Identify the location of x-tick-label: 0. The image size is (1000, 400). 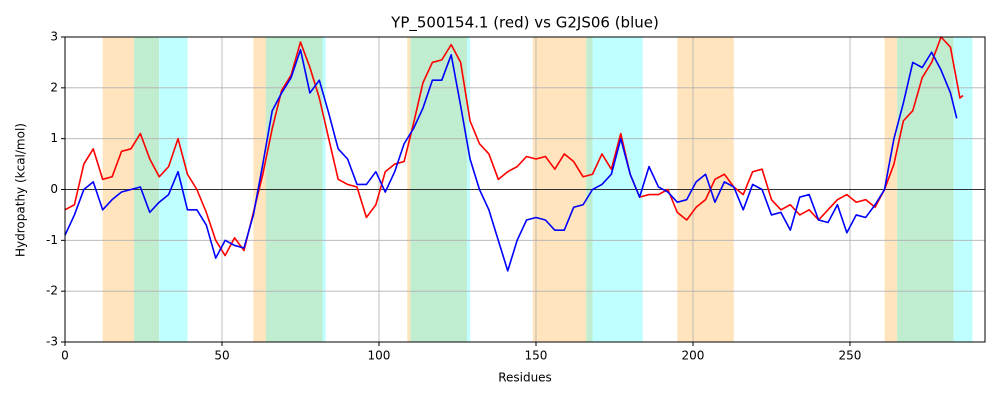
(65, 356).